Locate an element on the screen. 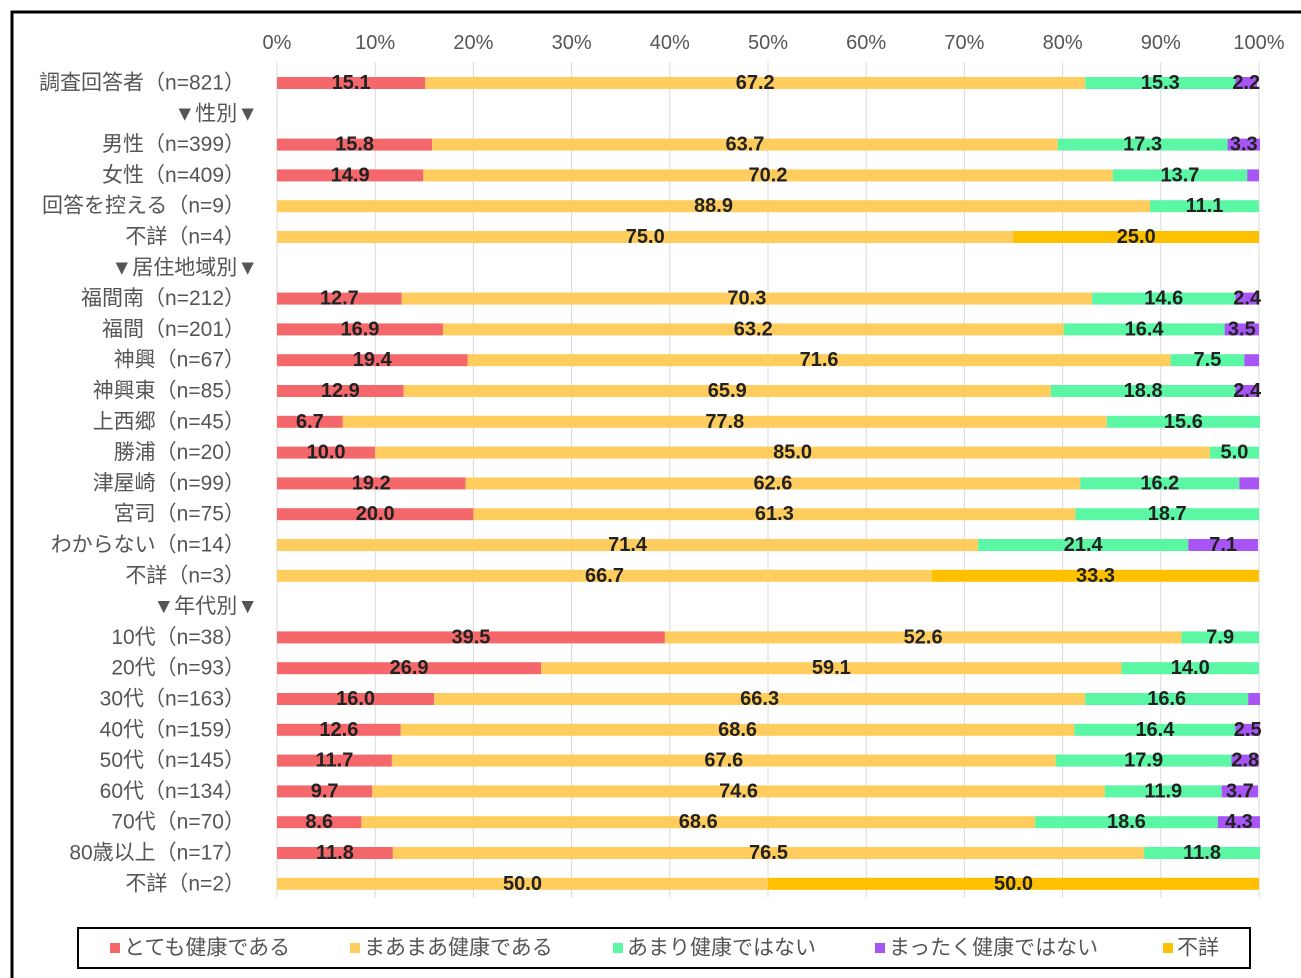 The image size is (1301, 978). value-label: 14.6 is located at coordinates (1163, 299).